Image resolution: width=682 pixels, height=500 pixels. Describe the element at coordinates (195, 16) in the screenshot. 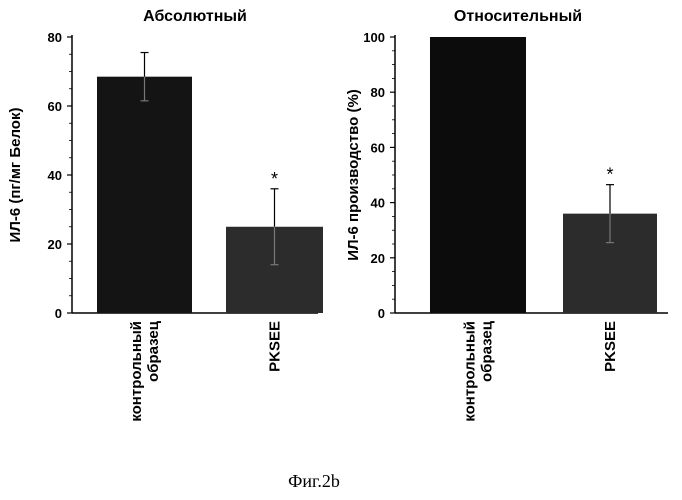

I see `chart-title: Абсолютный` at that location.